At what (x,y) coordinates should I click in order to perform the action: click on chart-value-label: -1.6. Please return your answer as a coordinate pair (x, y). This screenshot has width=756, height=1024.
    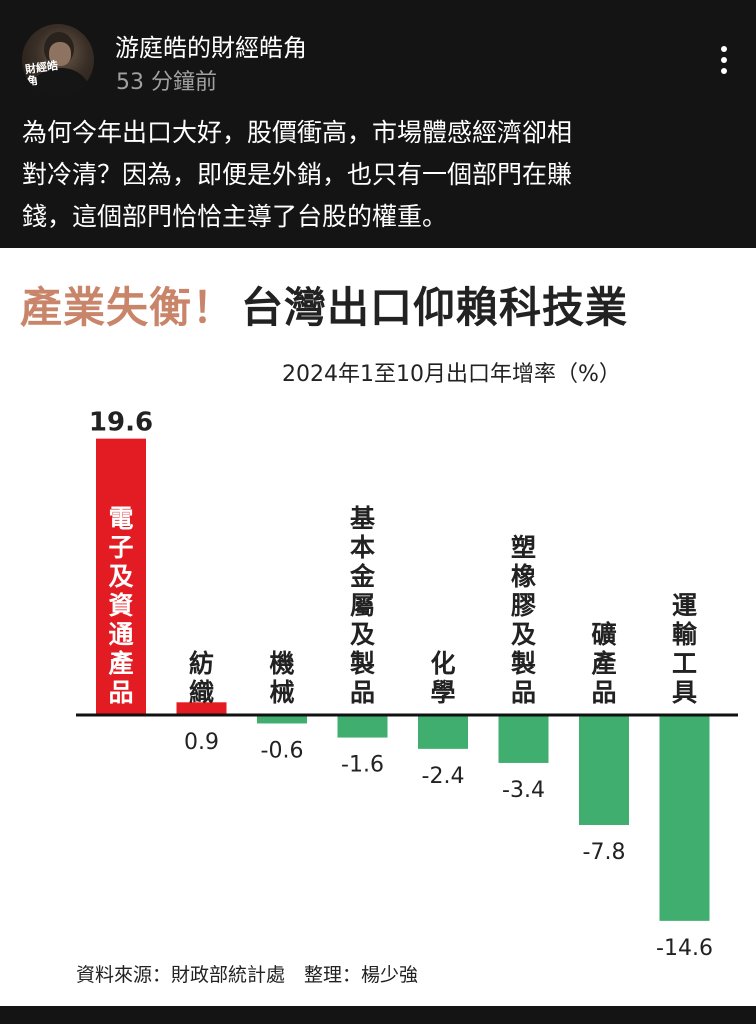
    Looking at the image, I should click on (362, 765).